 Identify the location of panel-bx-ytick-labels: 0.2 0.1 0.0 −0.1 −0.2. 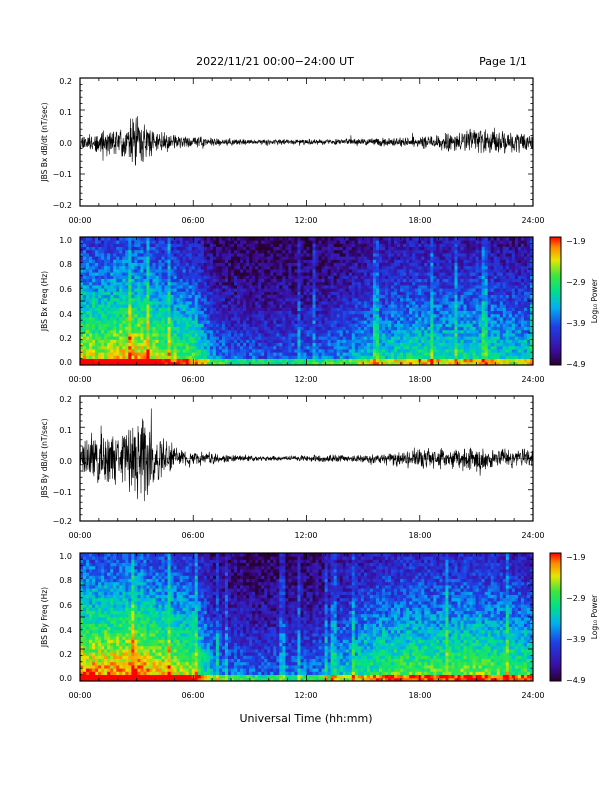
(62, 143).